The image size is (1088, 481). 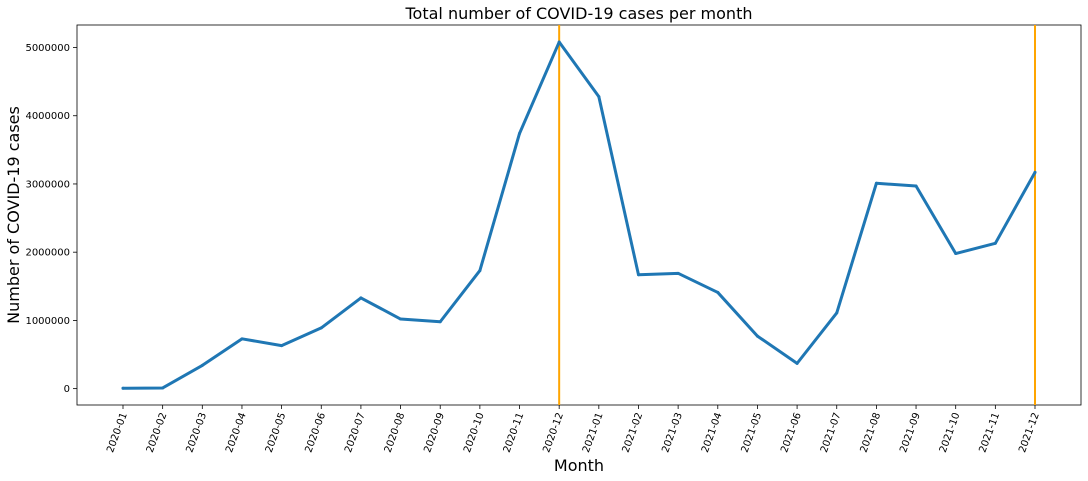 I want to click on y-axis-label: Number of COVID-19 cases, so click(x=13, y=215).